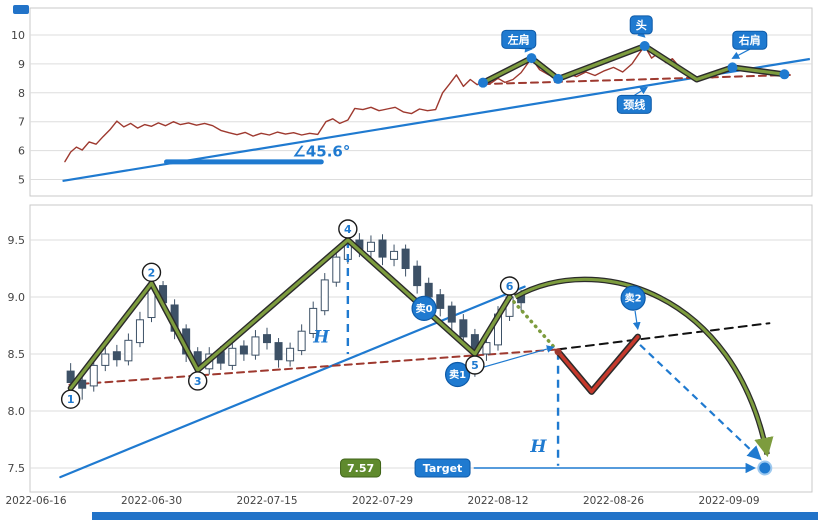 Image resolution: width=818 pixels, height=520 pixels. I want to click on badge-label: Target, so click(443, 468).